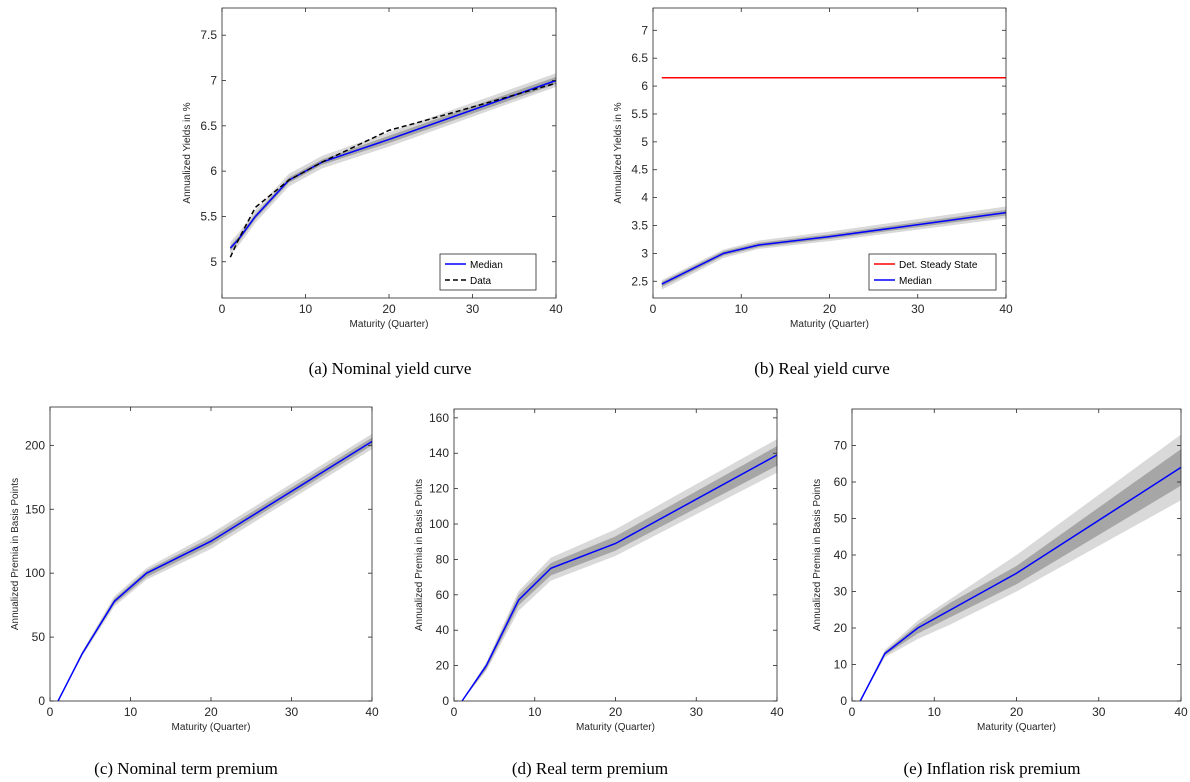  Describe the element at coordinates (439, 418) in the screenshot. I see `y-tick-label: 160` at that location.